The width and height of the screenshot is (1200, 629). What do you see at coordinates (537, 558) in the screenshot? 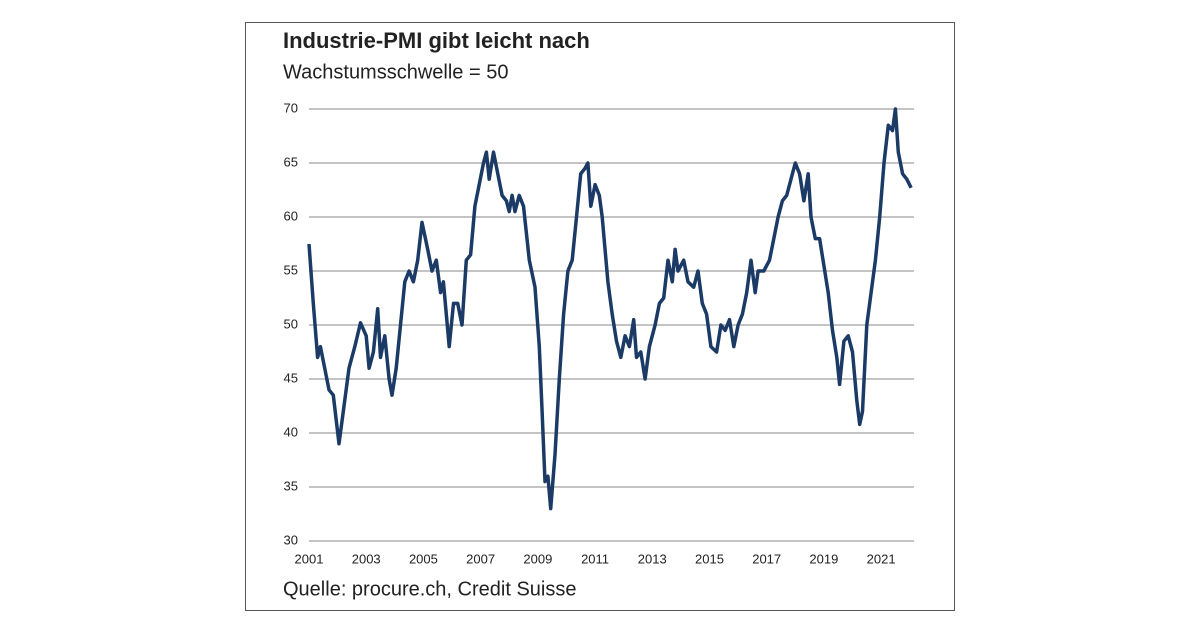
I see `x-tick-label: 2009` at bounding box center [537, 558].